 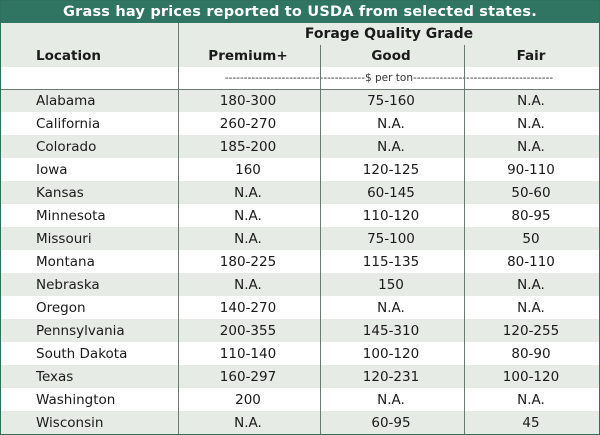 I want to click on column-header-good: Good, so click(x=391, y=56).